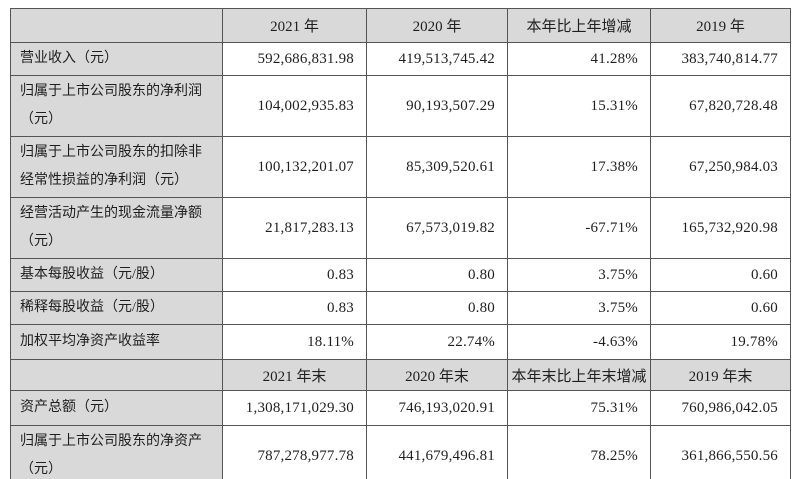 Image resolution: width=800 pixels, height=479 pixels. Describe the element at coordinates (579, 342) in the screenshot. I see `value-cell: -4.63%` at that location.